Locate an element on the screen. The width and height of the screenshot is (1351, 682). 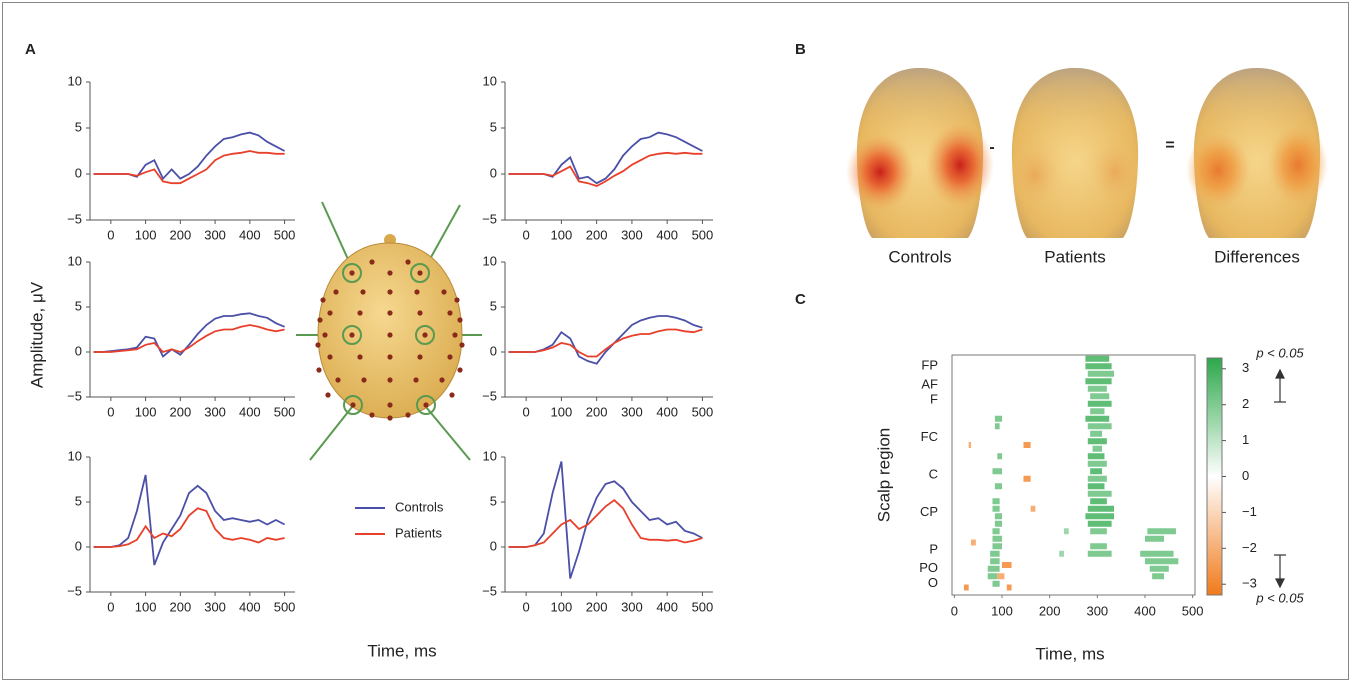
y-tick-label: CP is located at coordinates (929, 511).